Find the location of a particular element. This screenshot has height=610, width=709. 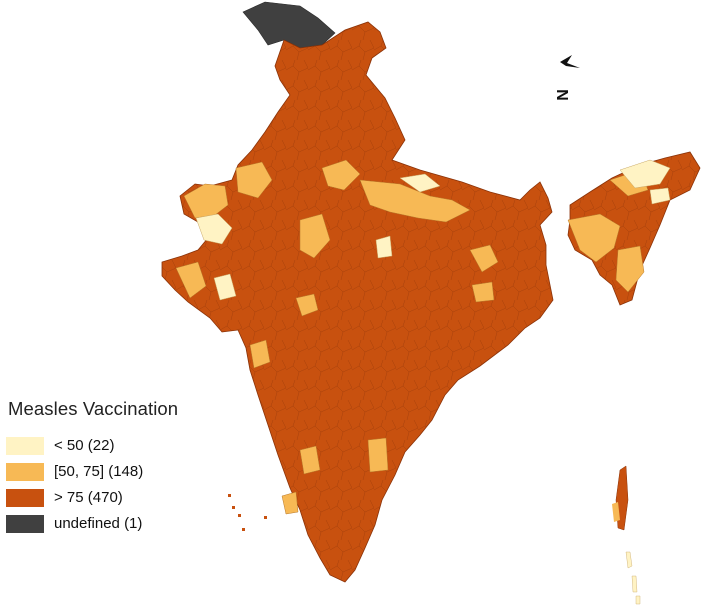

legend-label: undefined (1) is located at coordinates (98, 523).